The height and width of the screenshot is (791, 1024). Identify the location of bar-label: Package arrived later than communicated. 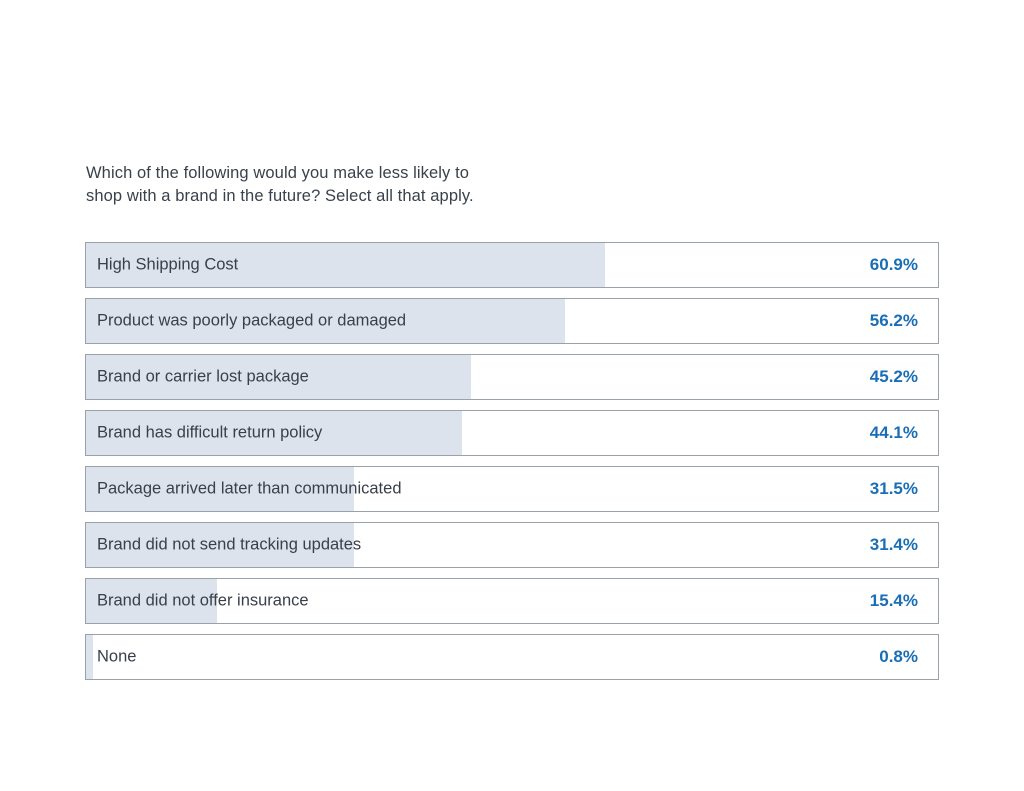
(249, 488).